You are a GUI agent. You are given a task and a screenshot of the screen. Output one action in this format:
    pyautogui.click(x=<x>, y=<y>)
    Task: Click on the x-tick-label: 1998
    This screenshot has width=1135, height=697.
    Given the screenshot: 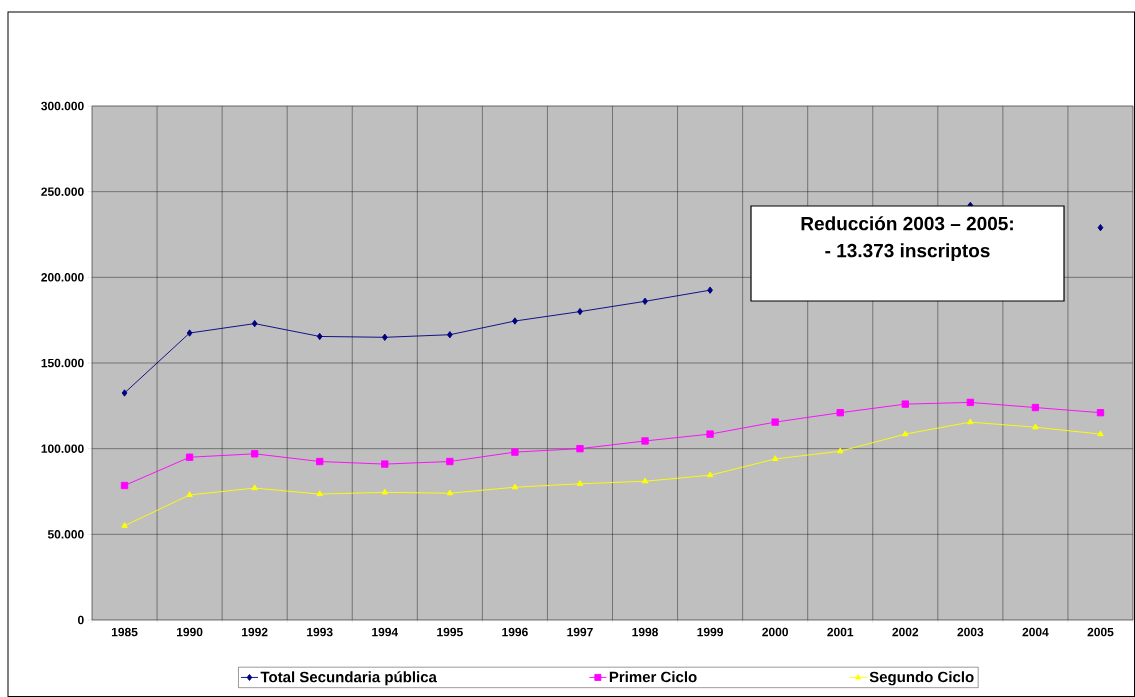 What is the action you would take?
    pyautogui.click(x=645, y=632)
    